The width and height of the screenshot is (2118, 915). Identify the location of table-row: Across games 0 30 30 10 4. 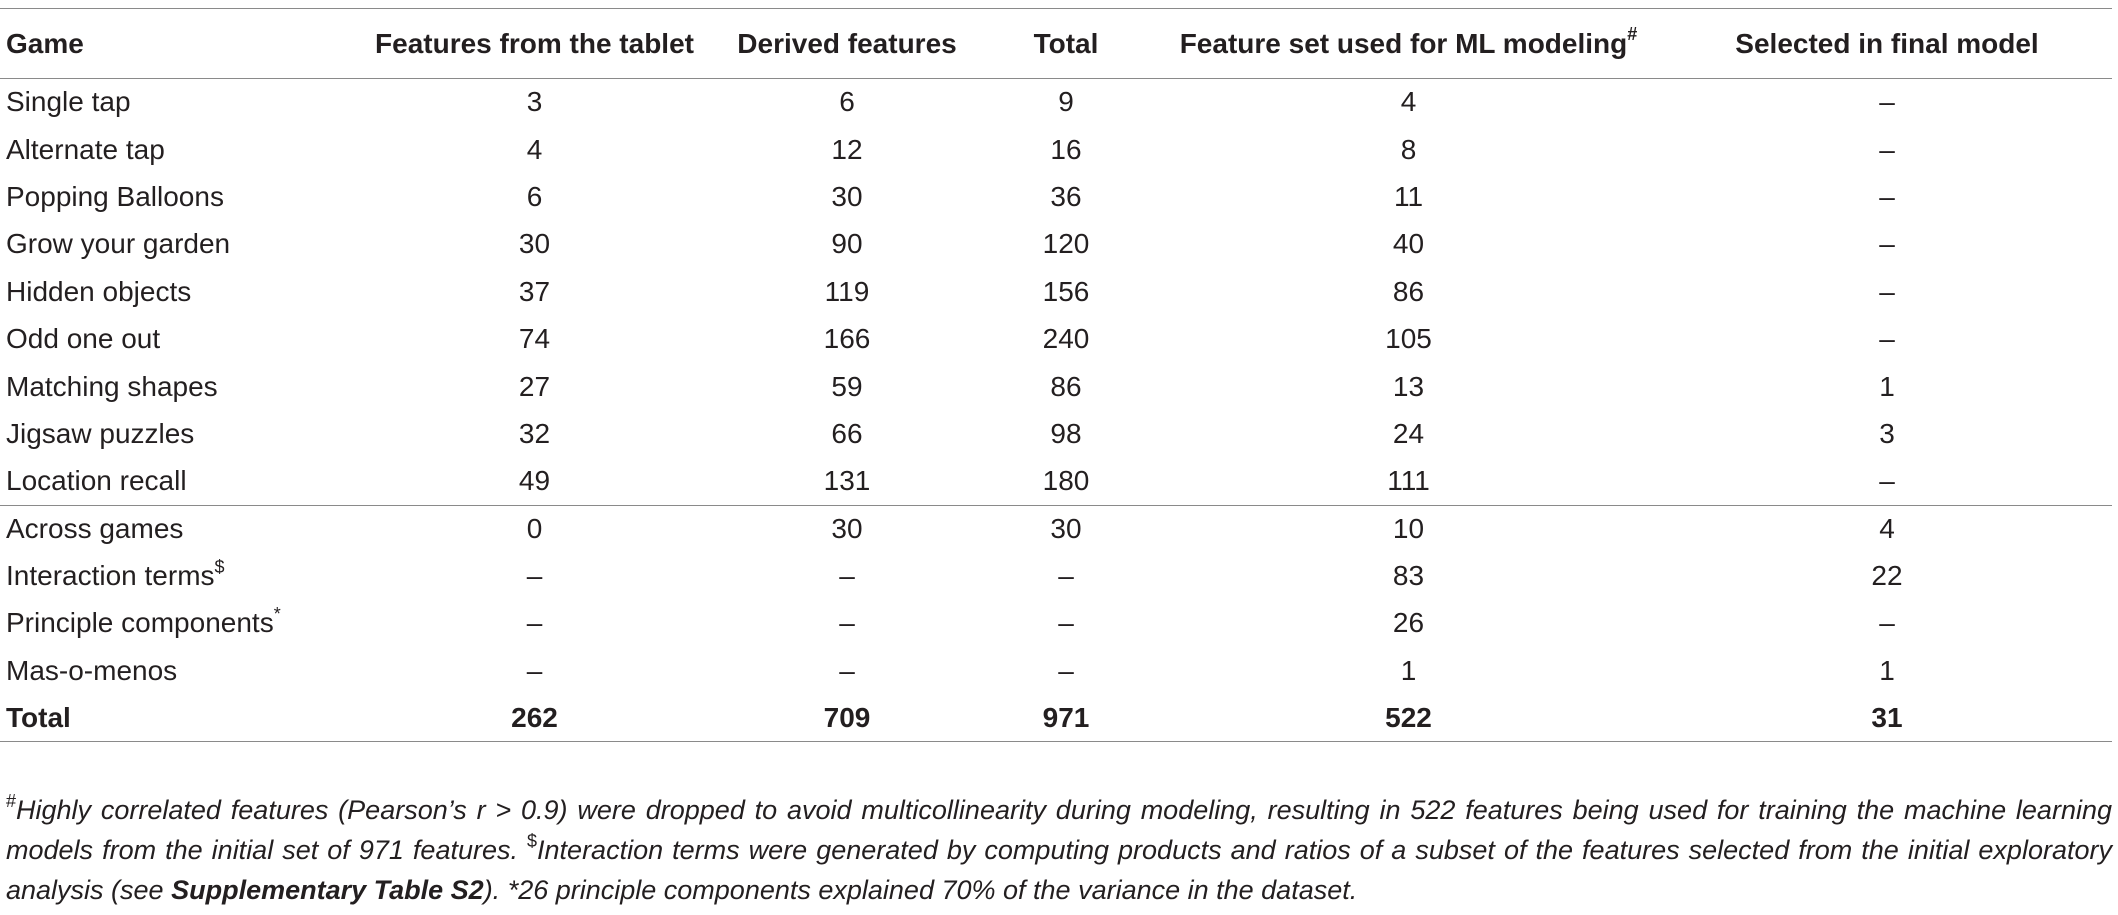
(1056, 528).